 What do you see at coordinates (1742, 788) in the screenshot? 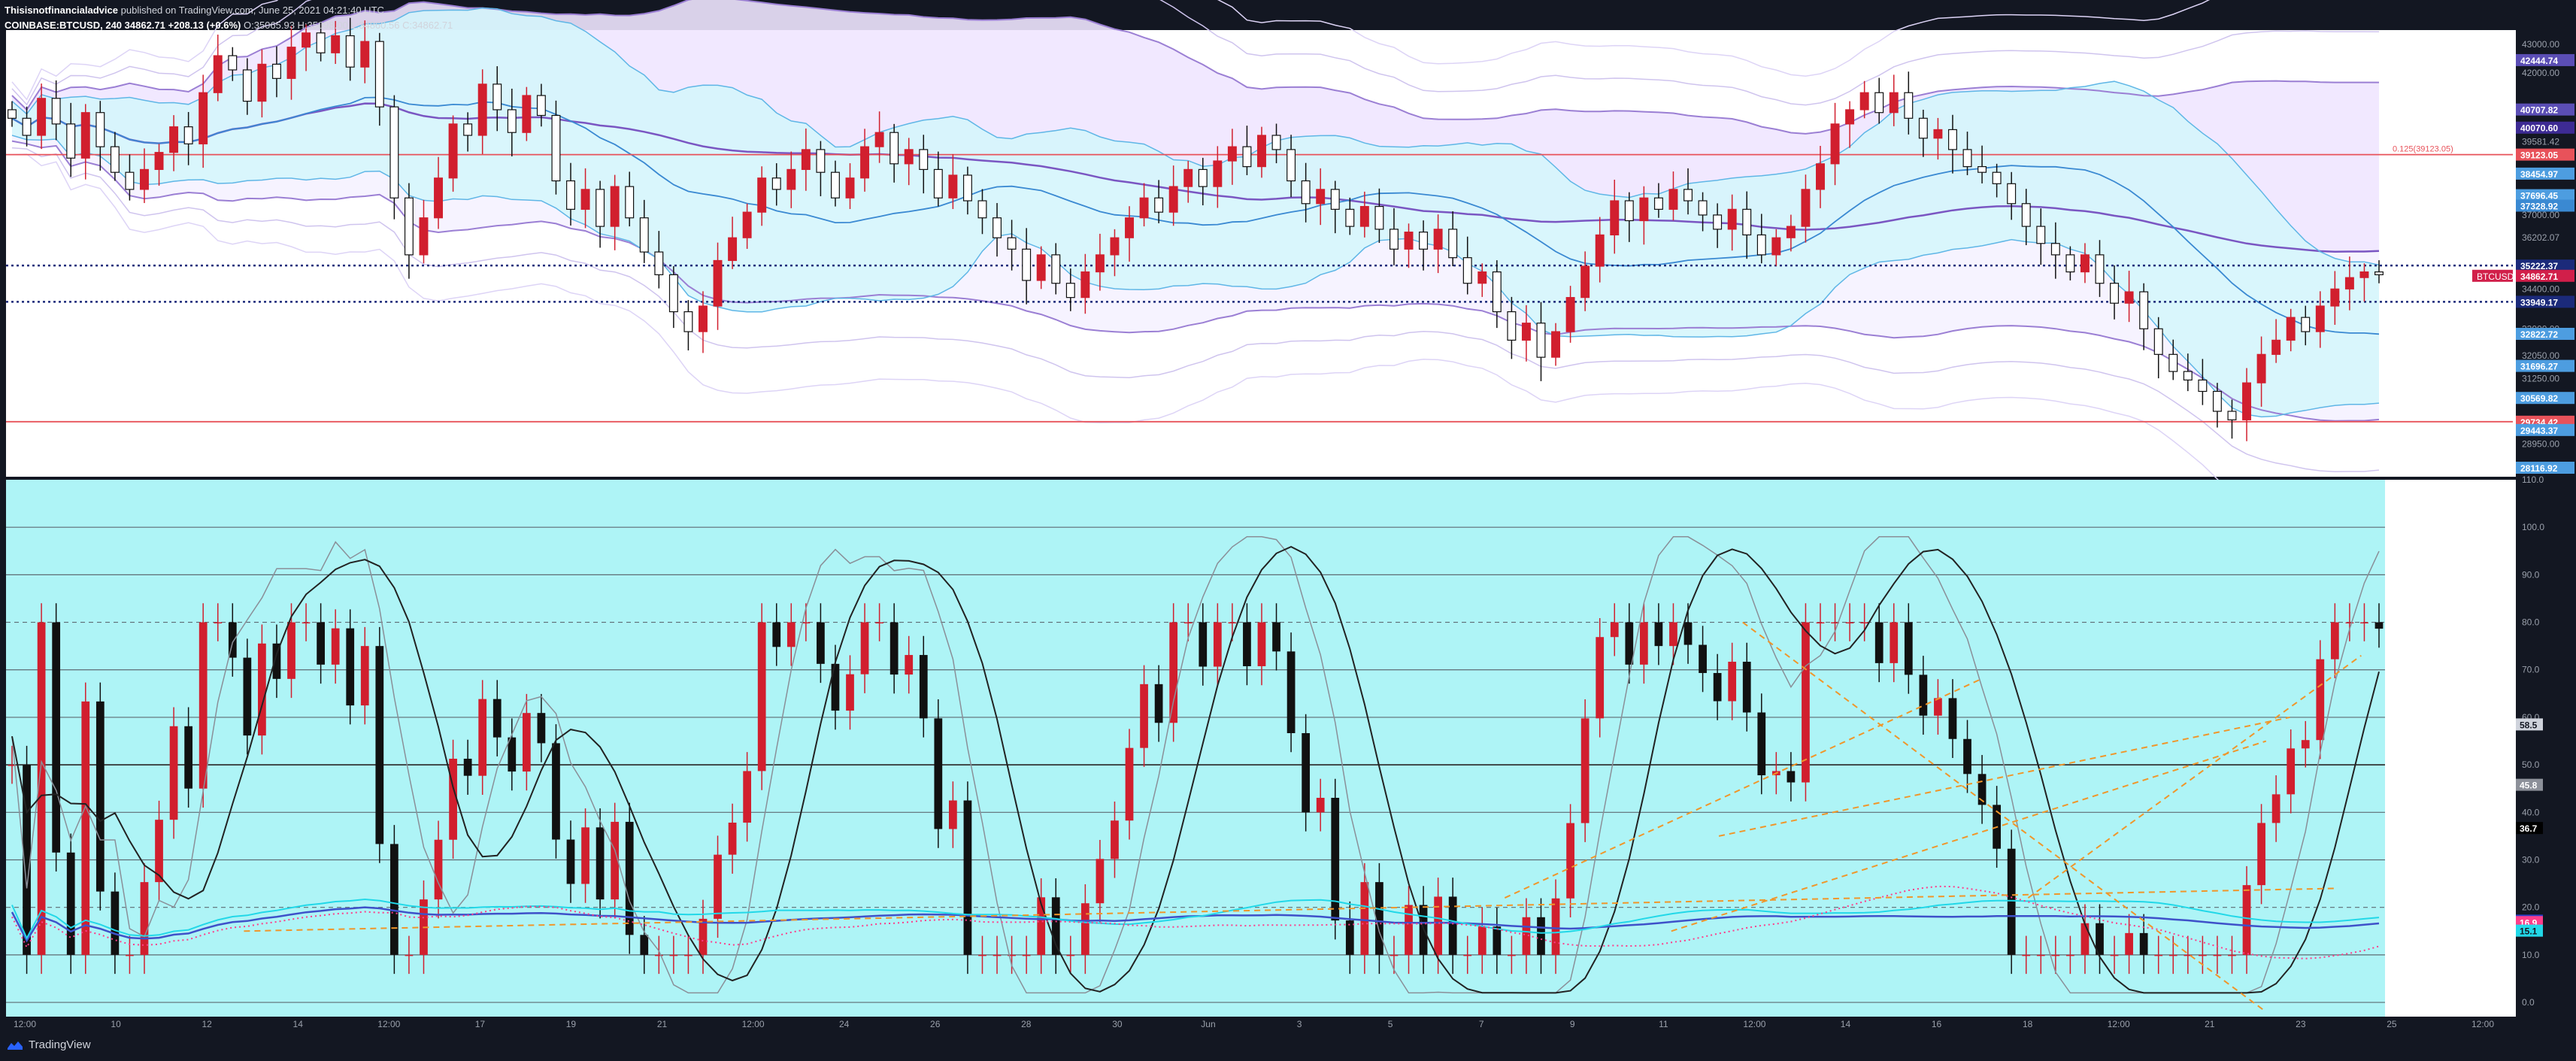
I see `trend-line` at bounding box center [1742, 788].